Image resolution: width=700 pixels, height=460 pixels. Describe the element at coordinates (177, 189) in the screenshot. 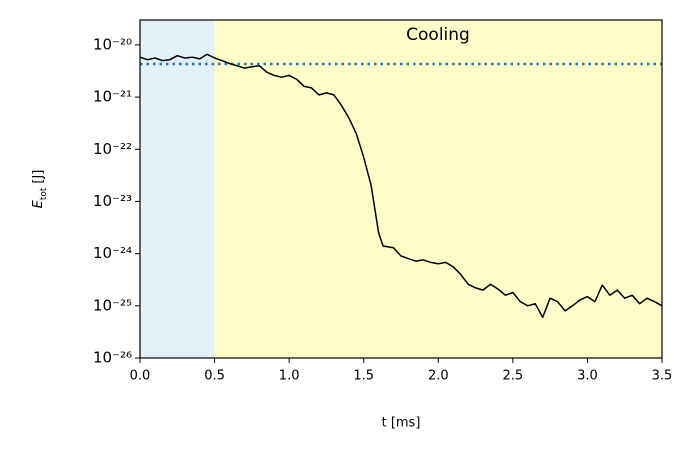

I see `region` at that location.